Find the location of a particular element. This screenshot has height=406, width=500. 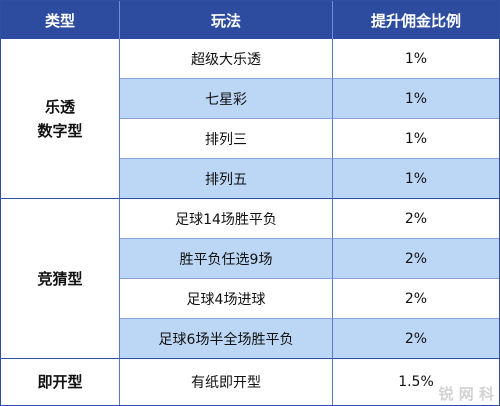

play-cell: 足球4场进球 is located at coordinates (226, 299).